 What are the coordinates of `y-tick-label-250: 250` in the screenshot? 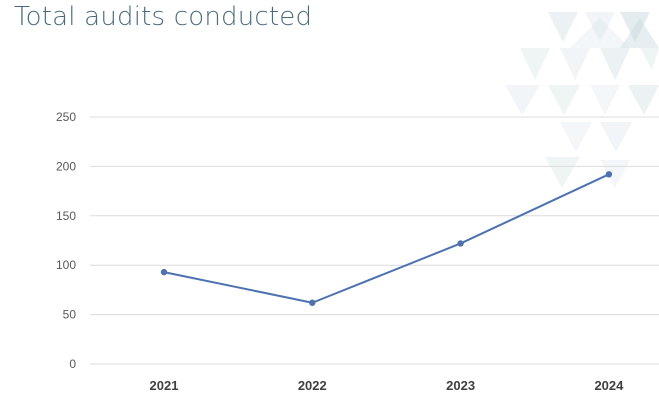 It's located at (66, 117).